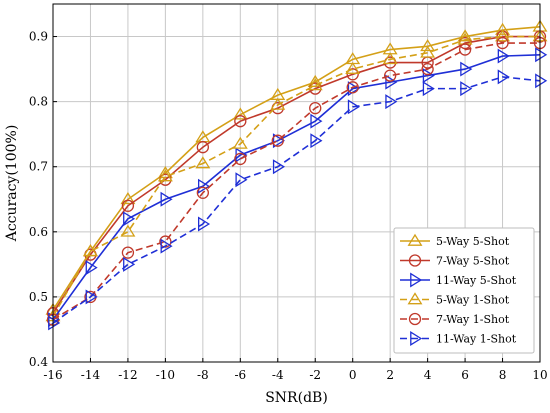  I want to click on x-tick-label: -2, so click(315, 375).